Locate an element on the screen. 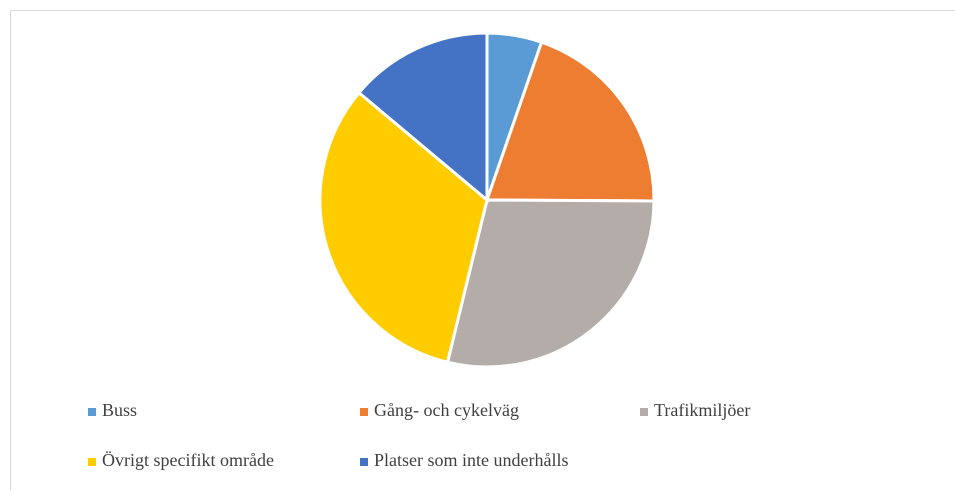 The image size is (955, 495). legend-label: Övrigt specifikt område is located at coordinates (188, 460).